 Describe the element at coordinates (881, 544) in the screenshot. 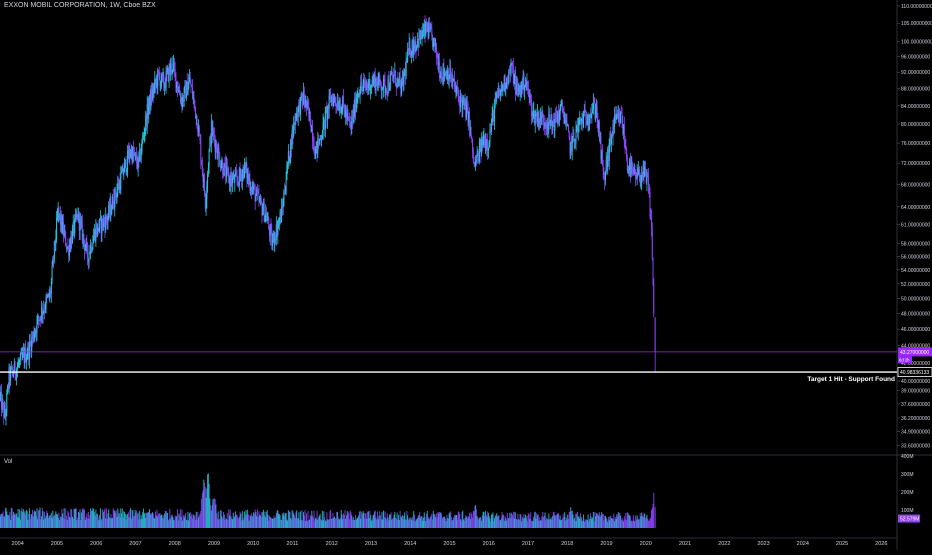

I see `x-tick-label: 2026` at that location.